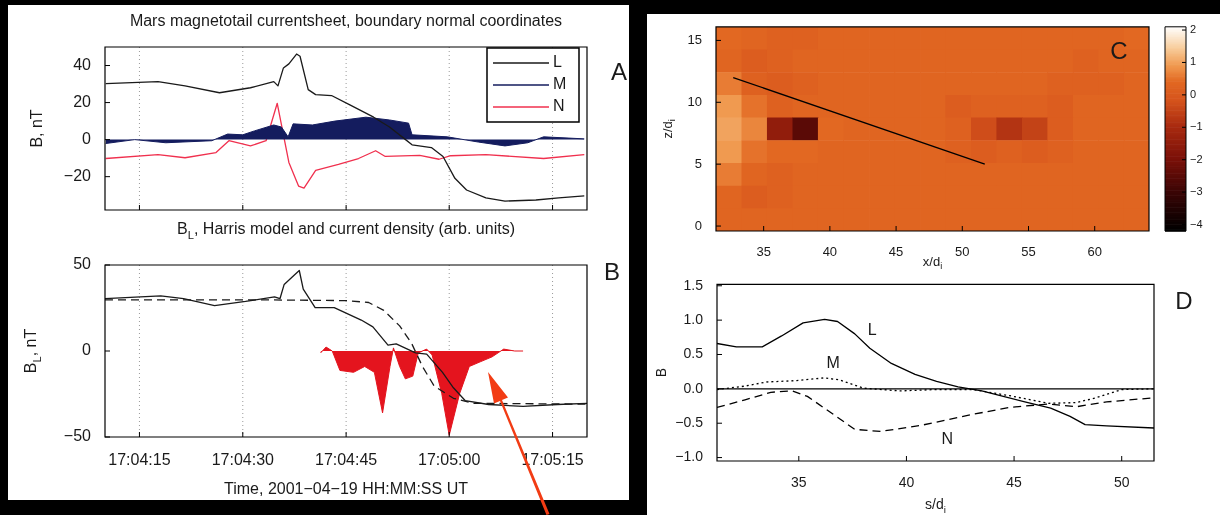 The height and width of the screenshot is (515, 1220). What do you see at coordinates (693, 353) in the screenshot?
I see `y-tick-label: 0.5` at bounding box center [693, 353].